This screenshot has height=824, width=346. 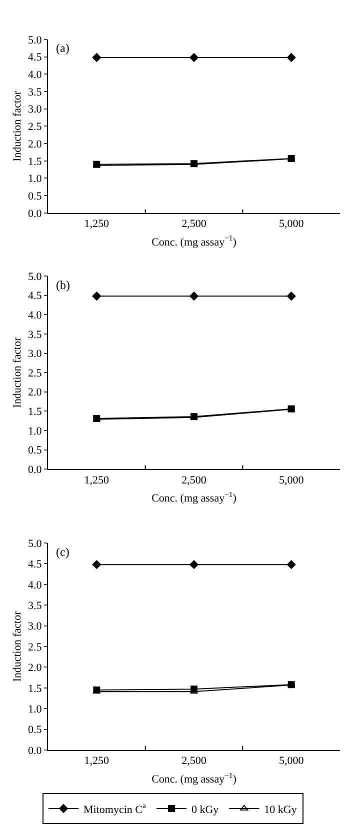 What do you see at coordinates (205, 810) in the screenshot?
I see `legend-label: 0 kGy` at bounding box center [205, 810].